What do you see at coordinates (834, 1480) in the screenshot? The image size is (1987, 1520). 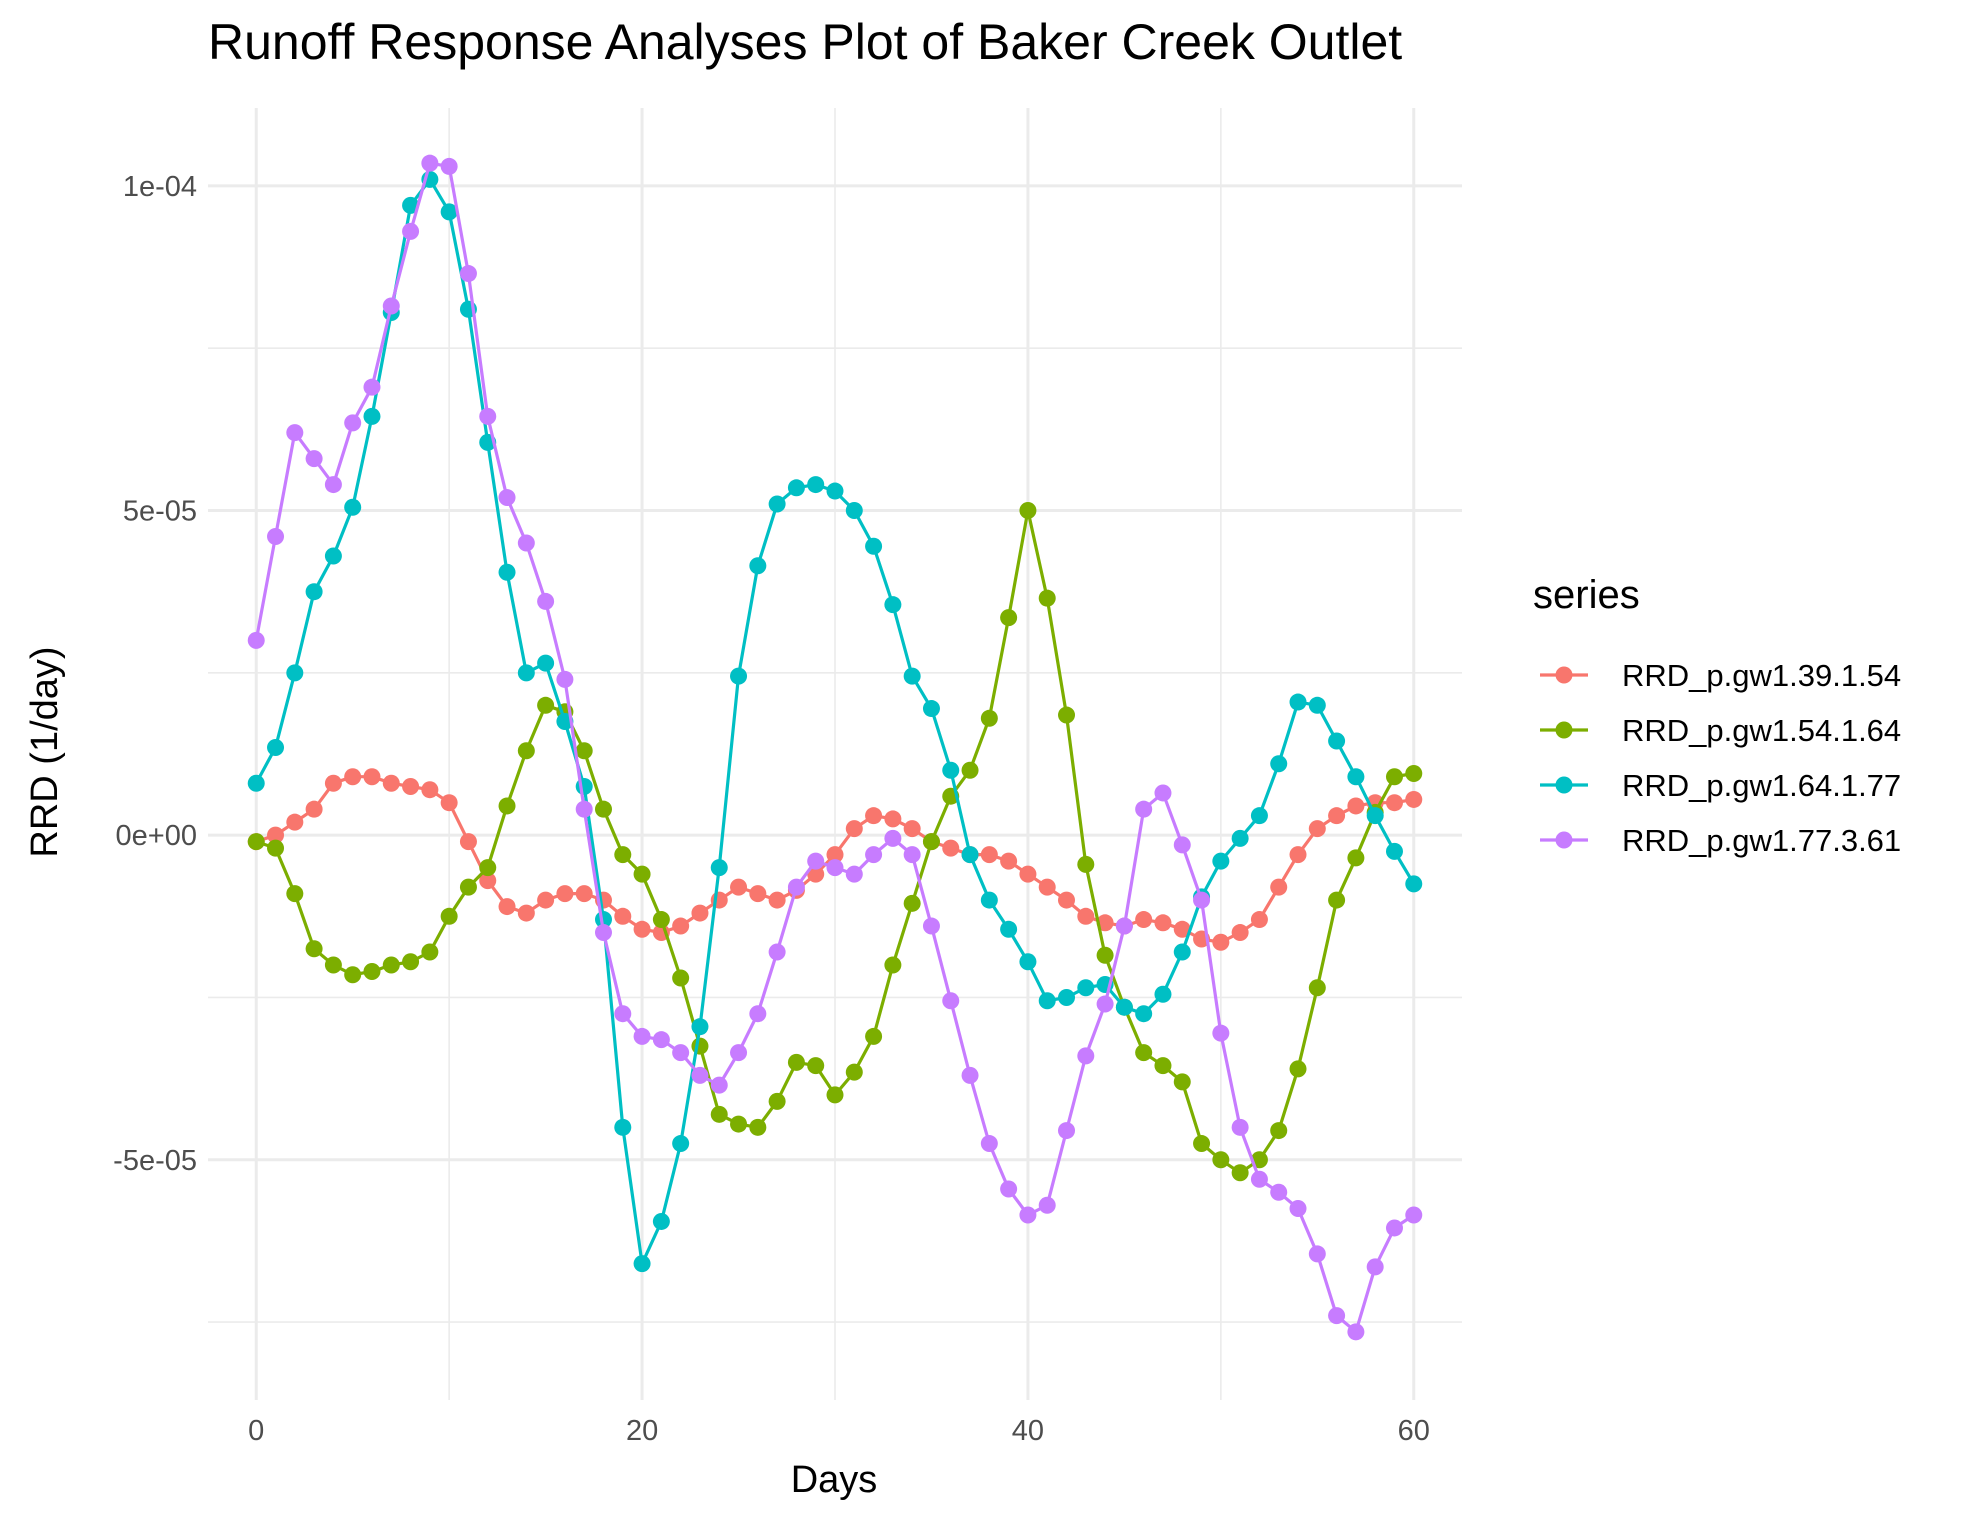 I see `x-axis-title: Days` at bounding box center [834, 1480].